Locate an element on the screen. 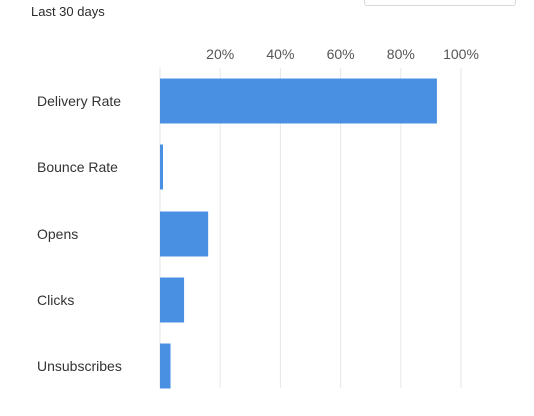  category-label: Delivery Rate is located at coordinates (79, 101).